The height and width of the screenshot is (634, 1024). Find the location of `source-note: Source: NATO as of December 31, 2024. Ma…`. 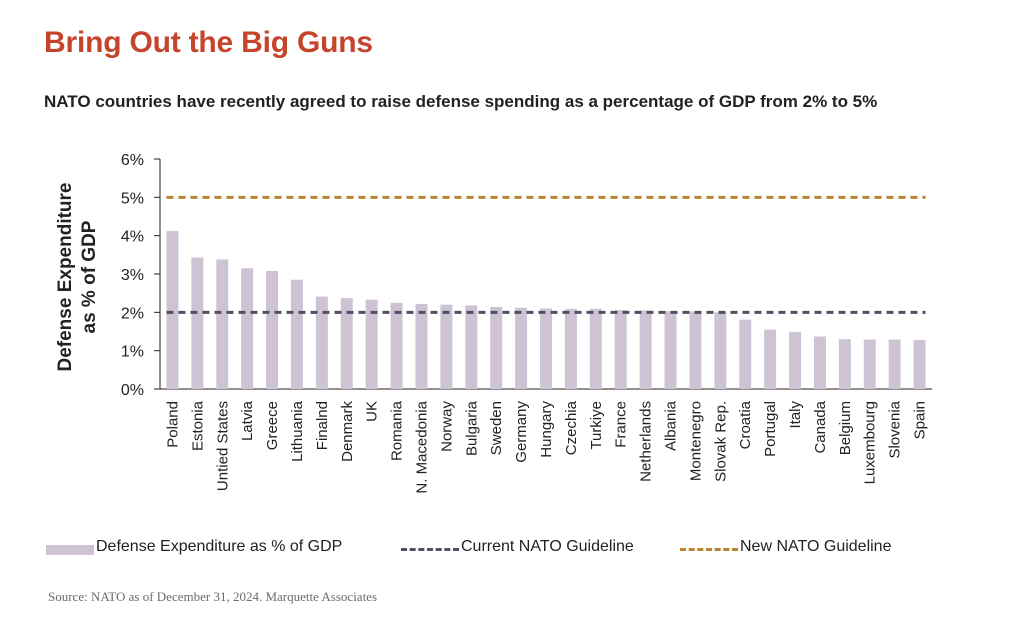

source-note: Source: NATO as of December 31, 2024. Ma… is located at coordinates (213, 596).